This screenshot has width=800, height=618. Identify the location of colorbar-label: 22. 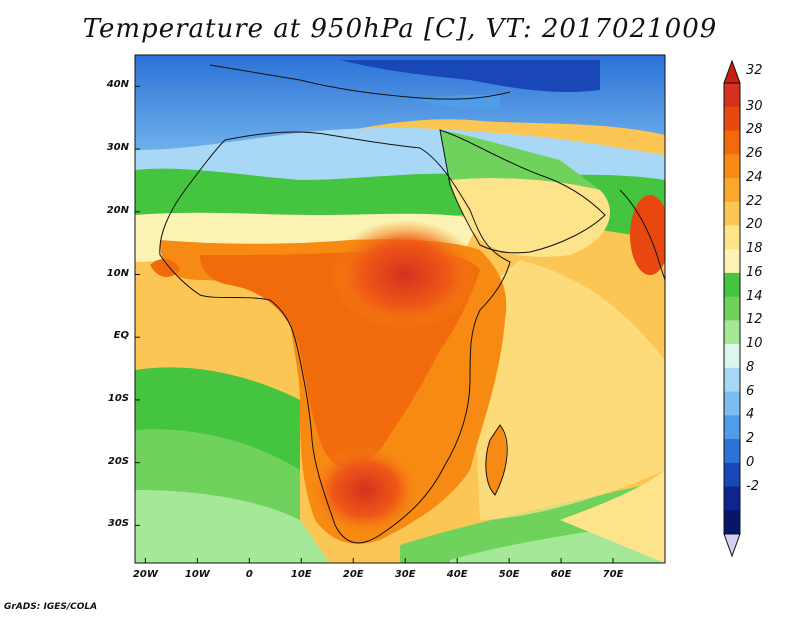
(754, 201).